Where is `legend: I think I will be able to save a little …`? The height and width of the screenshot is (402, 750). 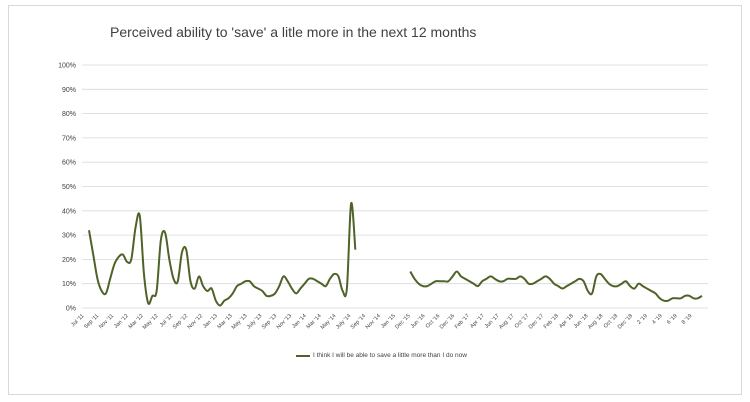
legend: I think I will be able to save a little … is located at coordinates (381, 355).